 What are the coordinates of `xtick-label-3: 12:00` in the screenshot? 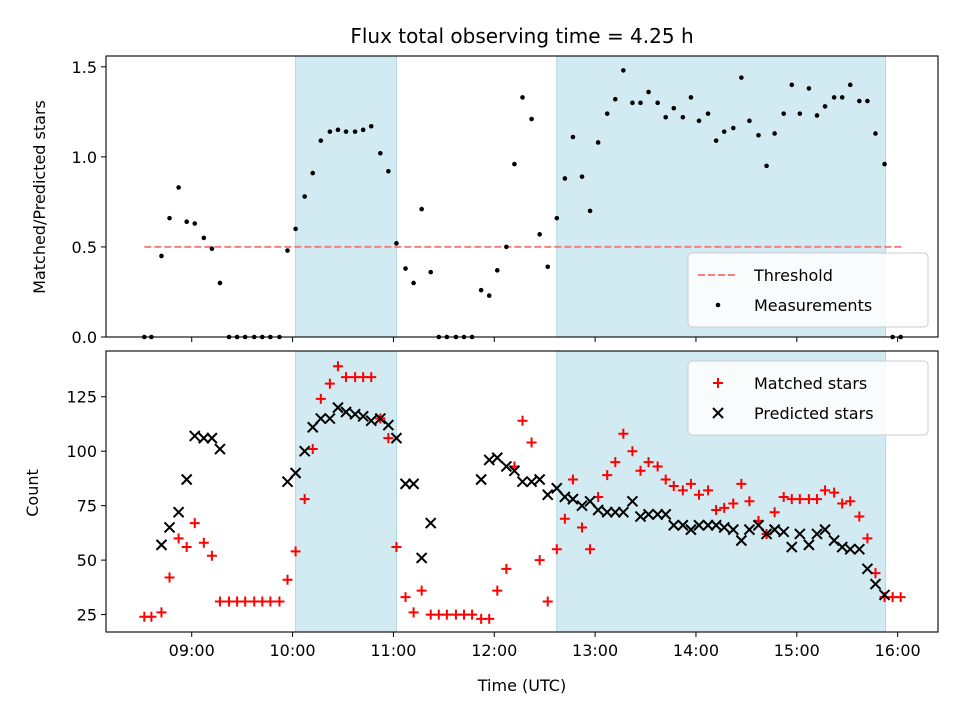 It's located at (494, 650).